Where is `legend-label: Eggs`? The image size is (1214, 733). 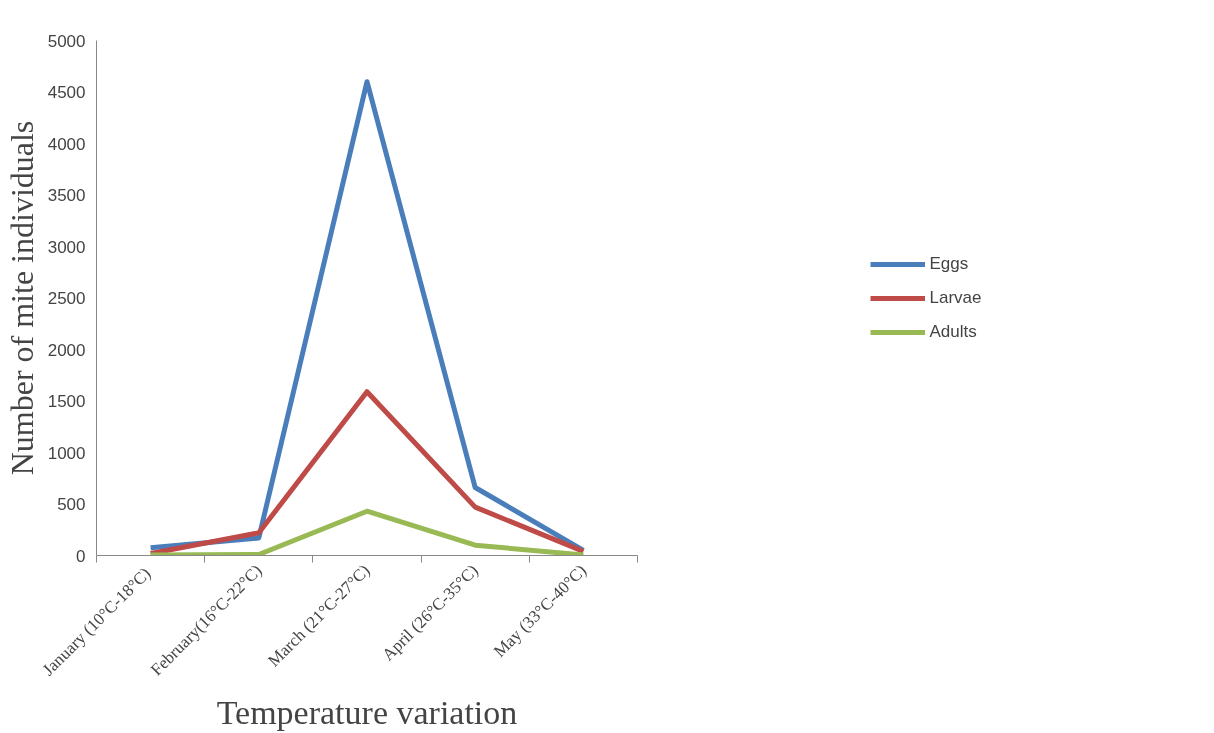 legend-label: Eggs is located at coordinates (949, 263).